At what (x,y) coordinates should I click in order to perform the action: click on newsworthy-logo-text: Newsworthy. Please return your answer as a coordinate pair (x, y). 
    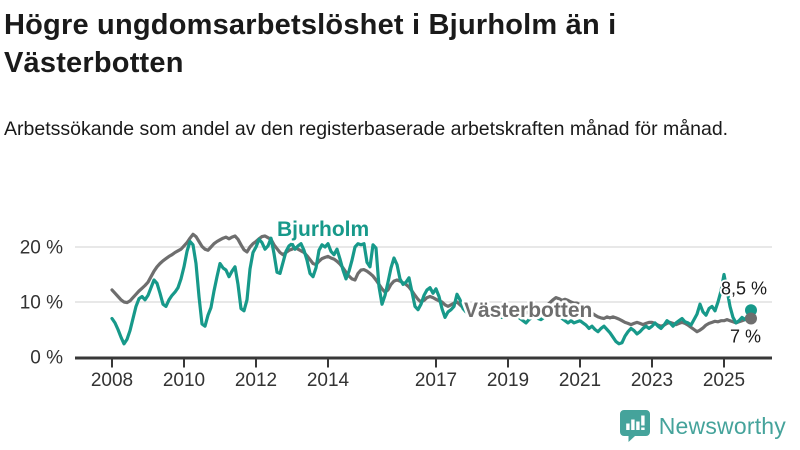
    Looking at the image, I should click on (722, 425).